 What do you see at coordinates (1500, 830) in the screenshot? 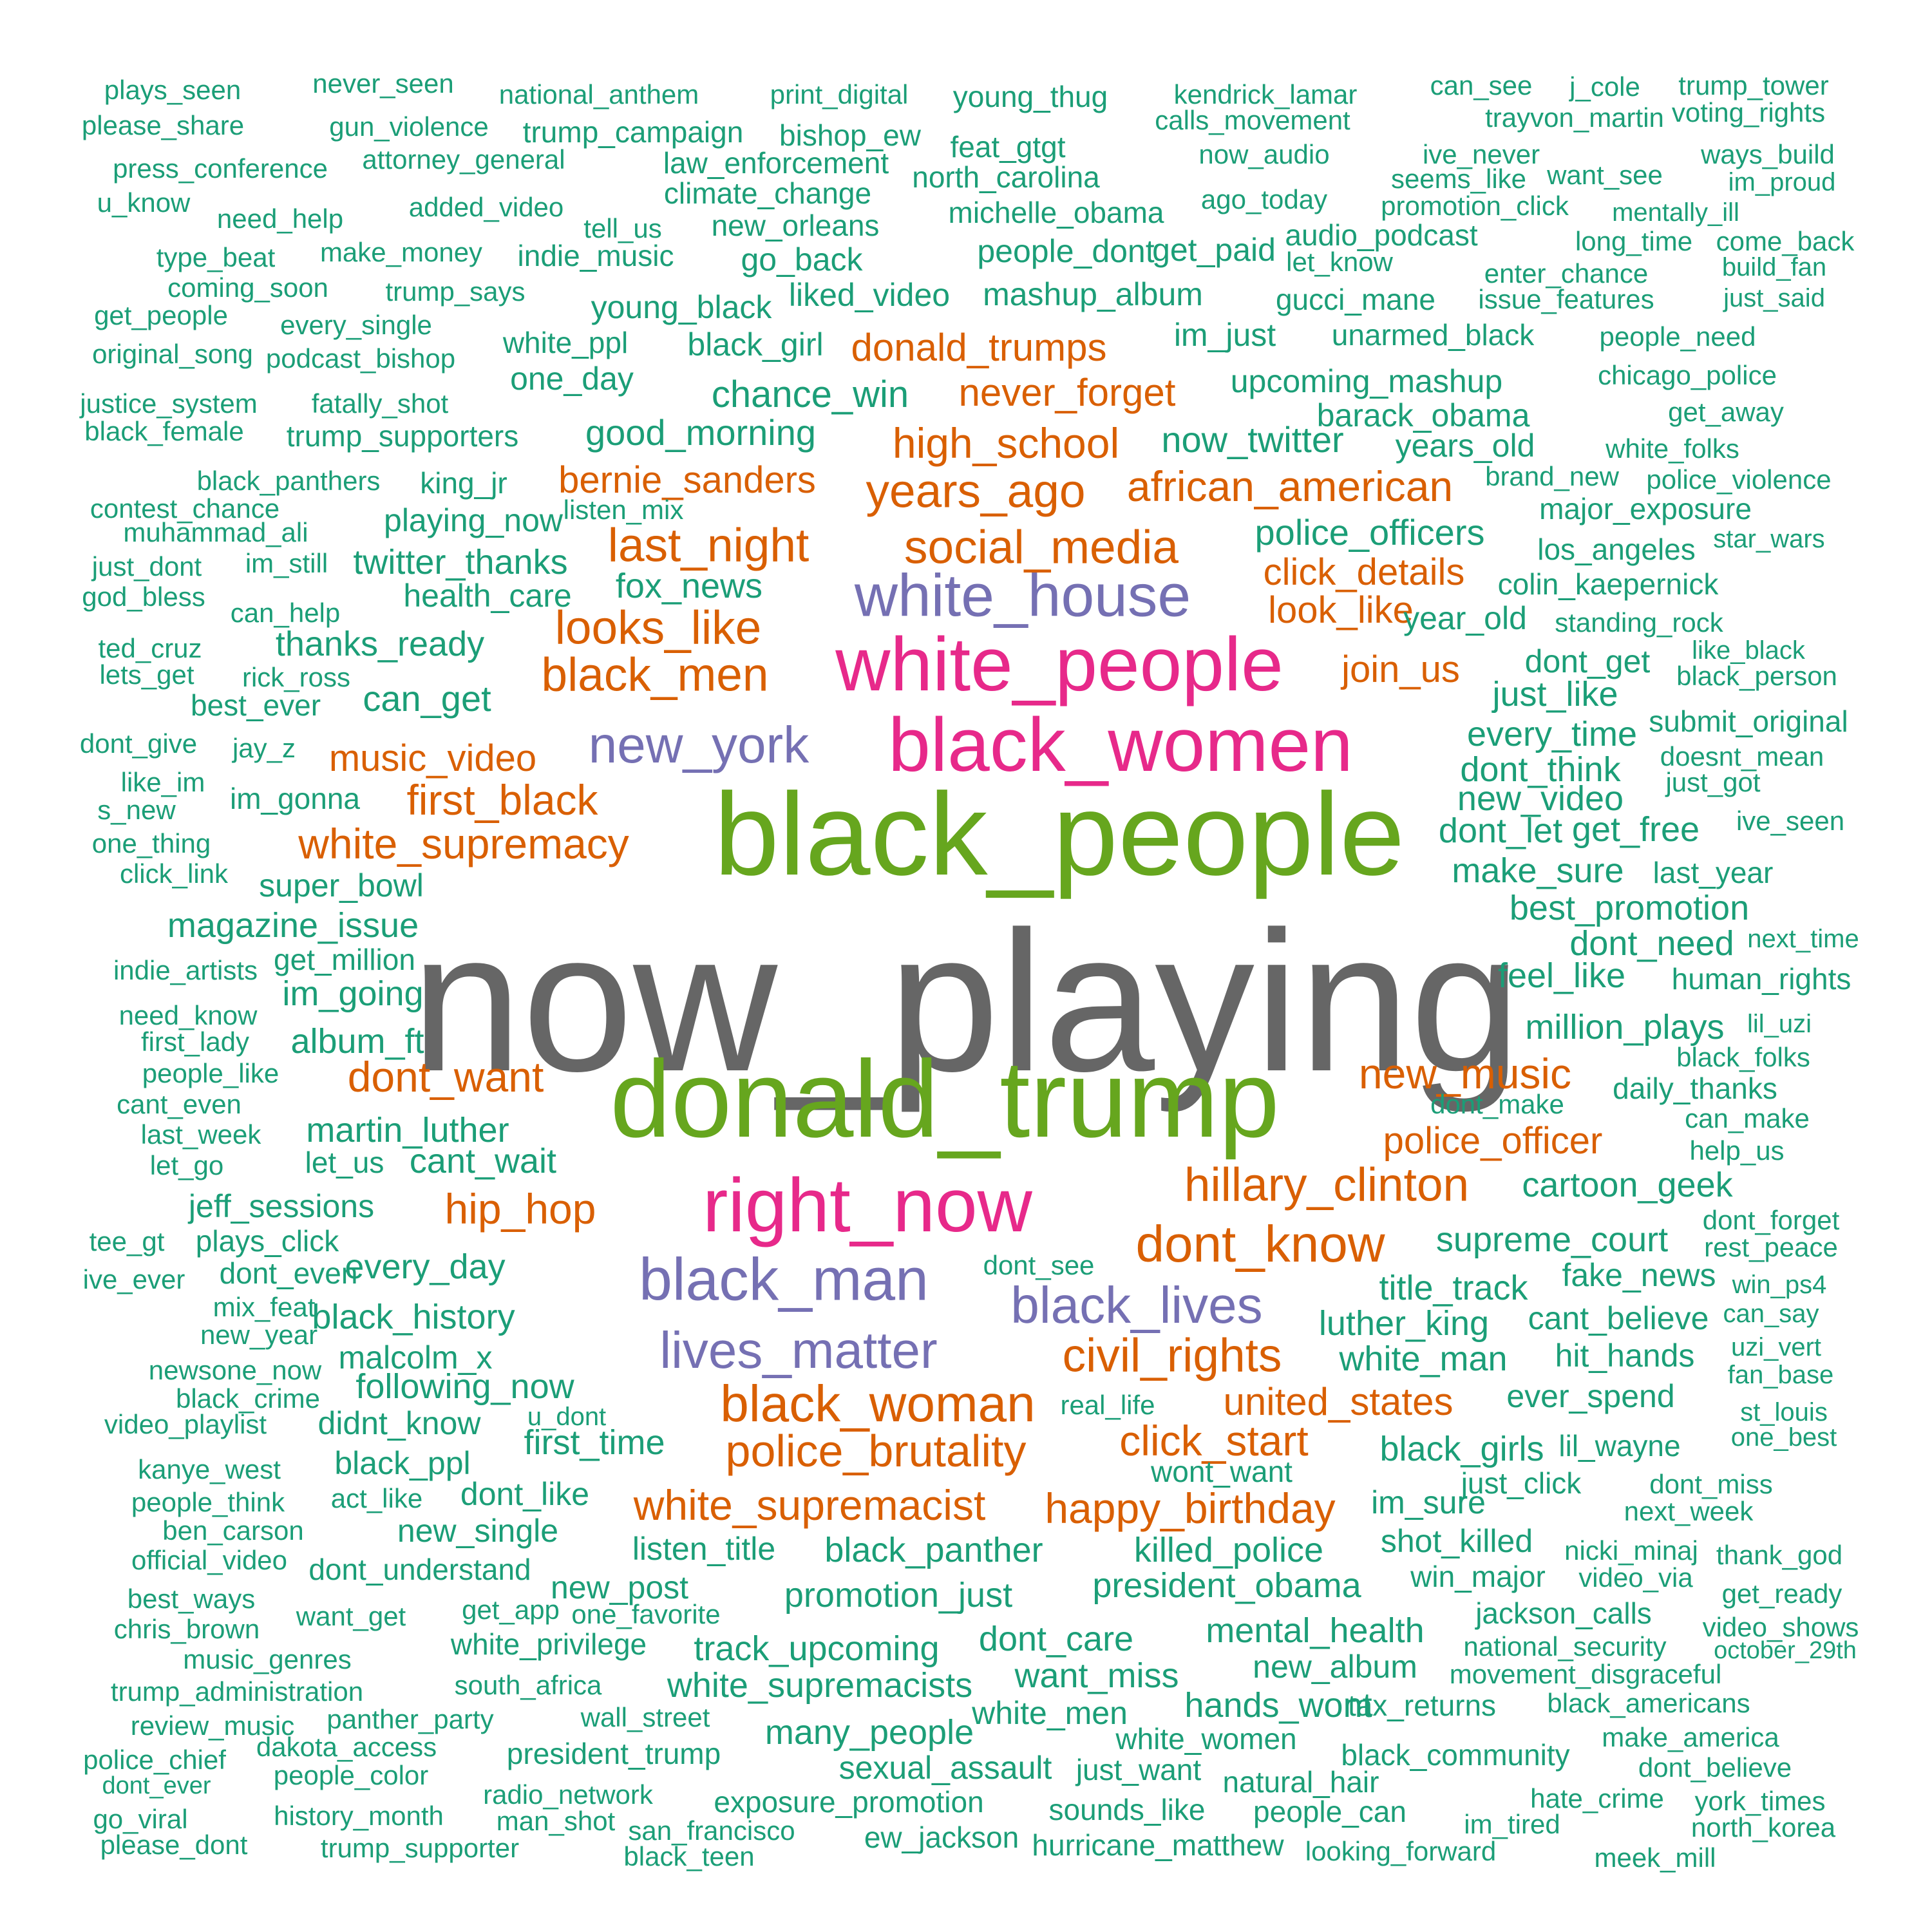
I see `word-dont-let: dont_let` at bounding box center [1500, 830].